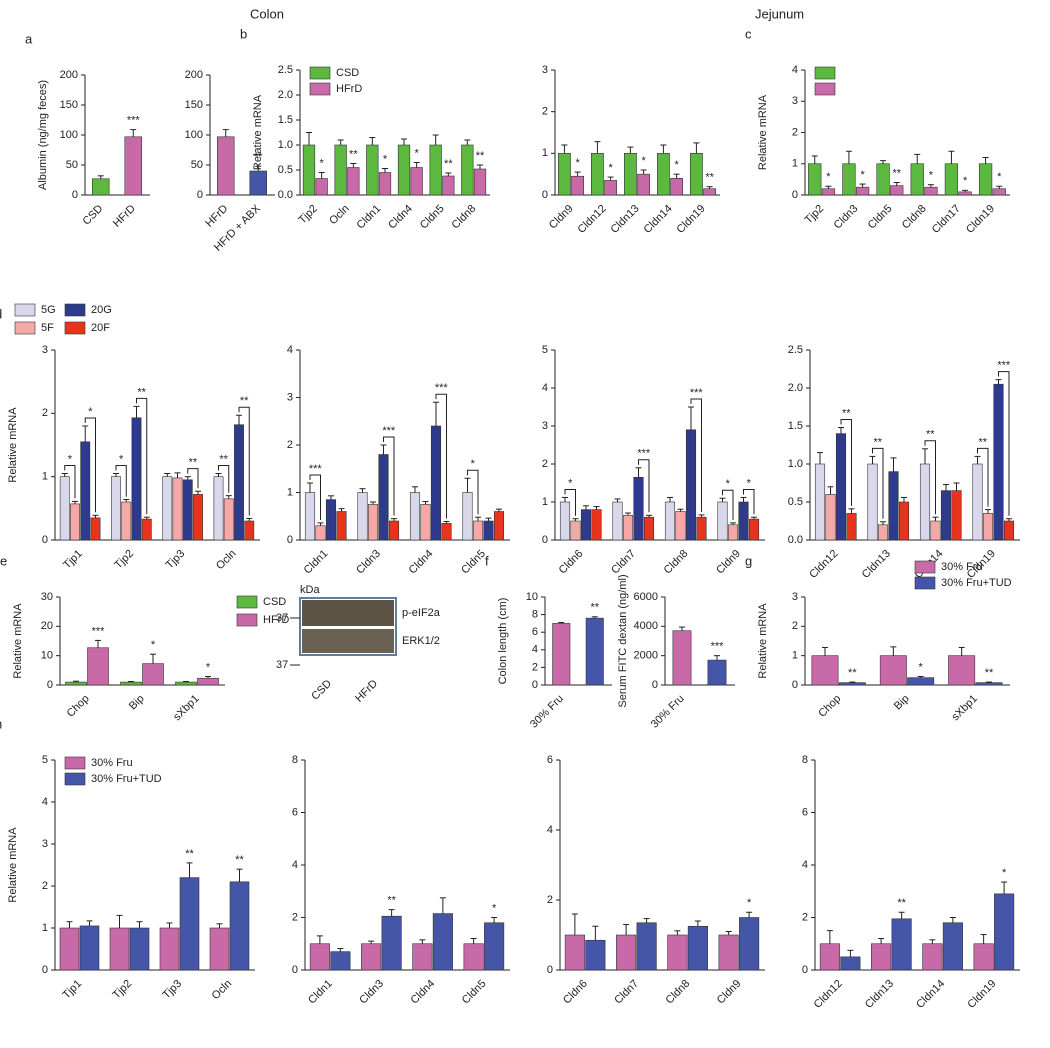 Image resolution: width=1050 pixels, height=1048 pixels. I want to click on blot-band-label: p-eIF2a, so click(421, 613).